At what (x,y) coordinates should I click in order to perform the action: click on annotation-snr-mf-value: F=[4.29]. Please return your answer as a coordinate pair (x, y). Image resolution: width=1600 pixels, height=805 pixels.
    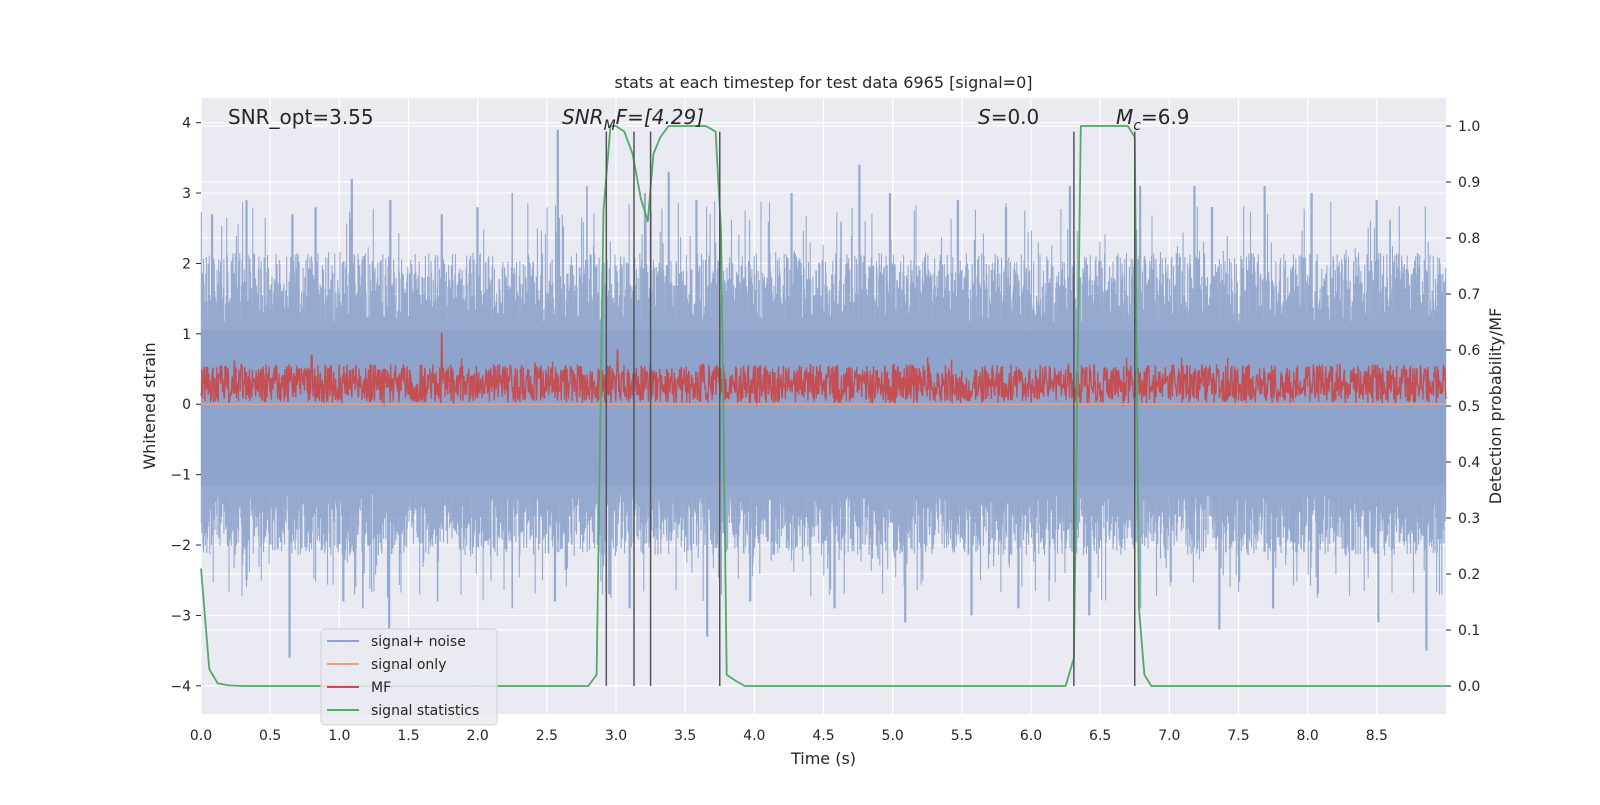
    Looking at the image, I should click on (660, 117).